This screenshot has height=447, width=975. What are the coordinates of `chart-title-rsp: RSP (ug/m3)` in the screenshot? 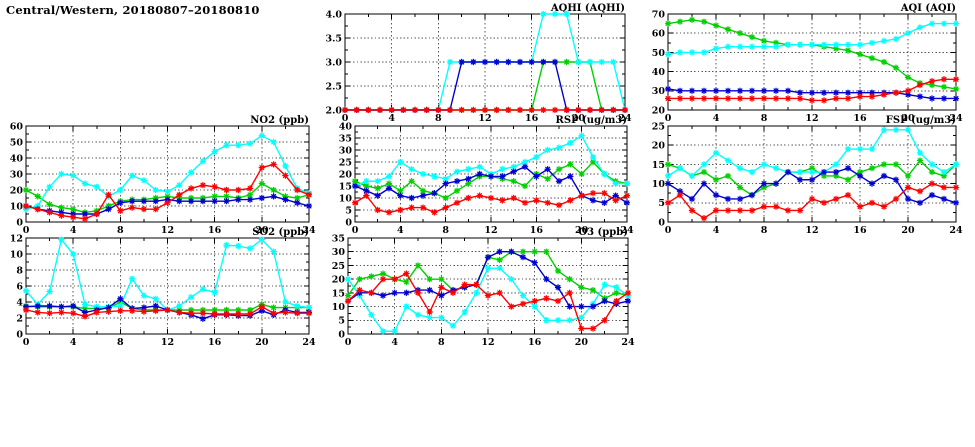 It's located at (591, 120).